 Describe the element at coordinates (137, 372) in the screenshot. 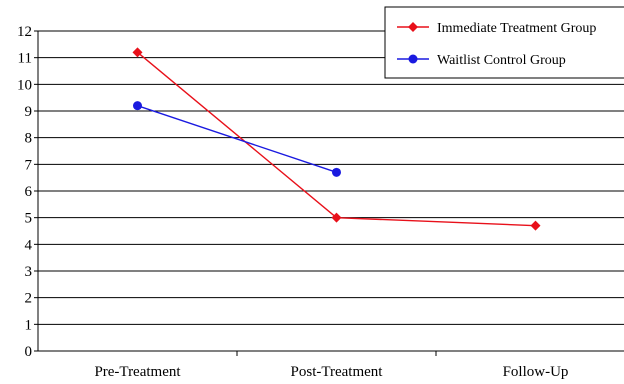

I see `x-tick-label: Pre-Treatment` at that location.